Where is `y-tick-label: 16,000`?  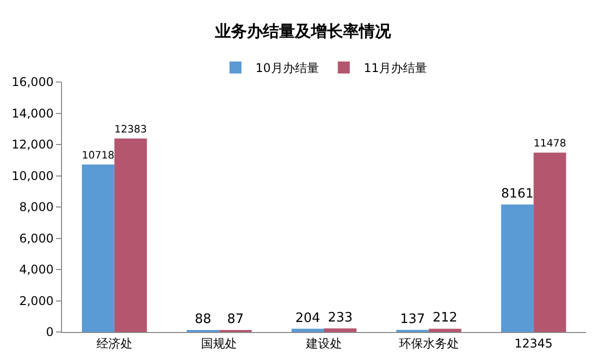
y-tick-label: 16,000 is located at coordinates (33, 82).